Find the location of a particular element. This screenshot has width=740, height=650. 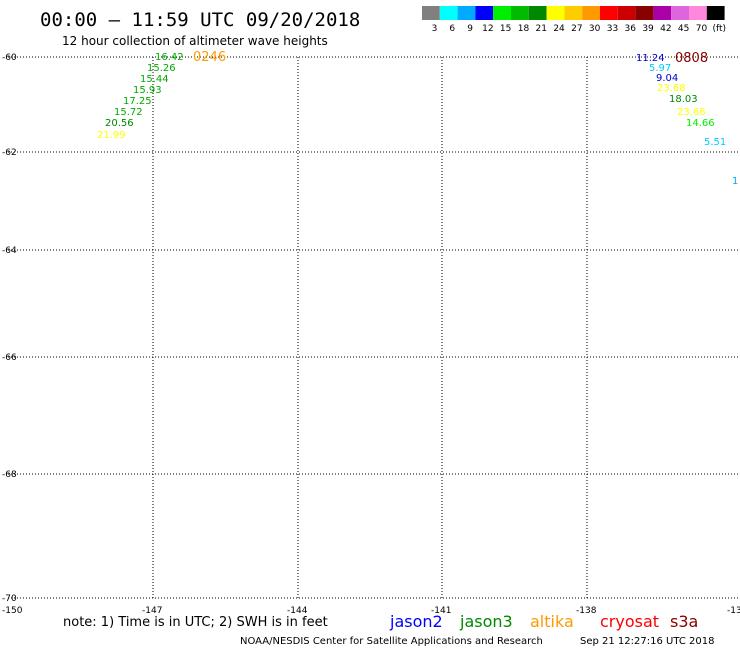

wave-height-value: 23.66 is located at coordinates (691, 112).